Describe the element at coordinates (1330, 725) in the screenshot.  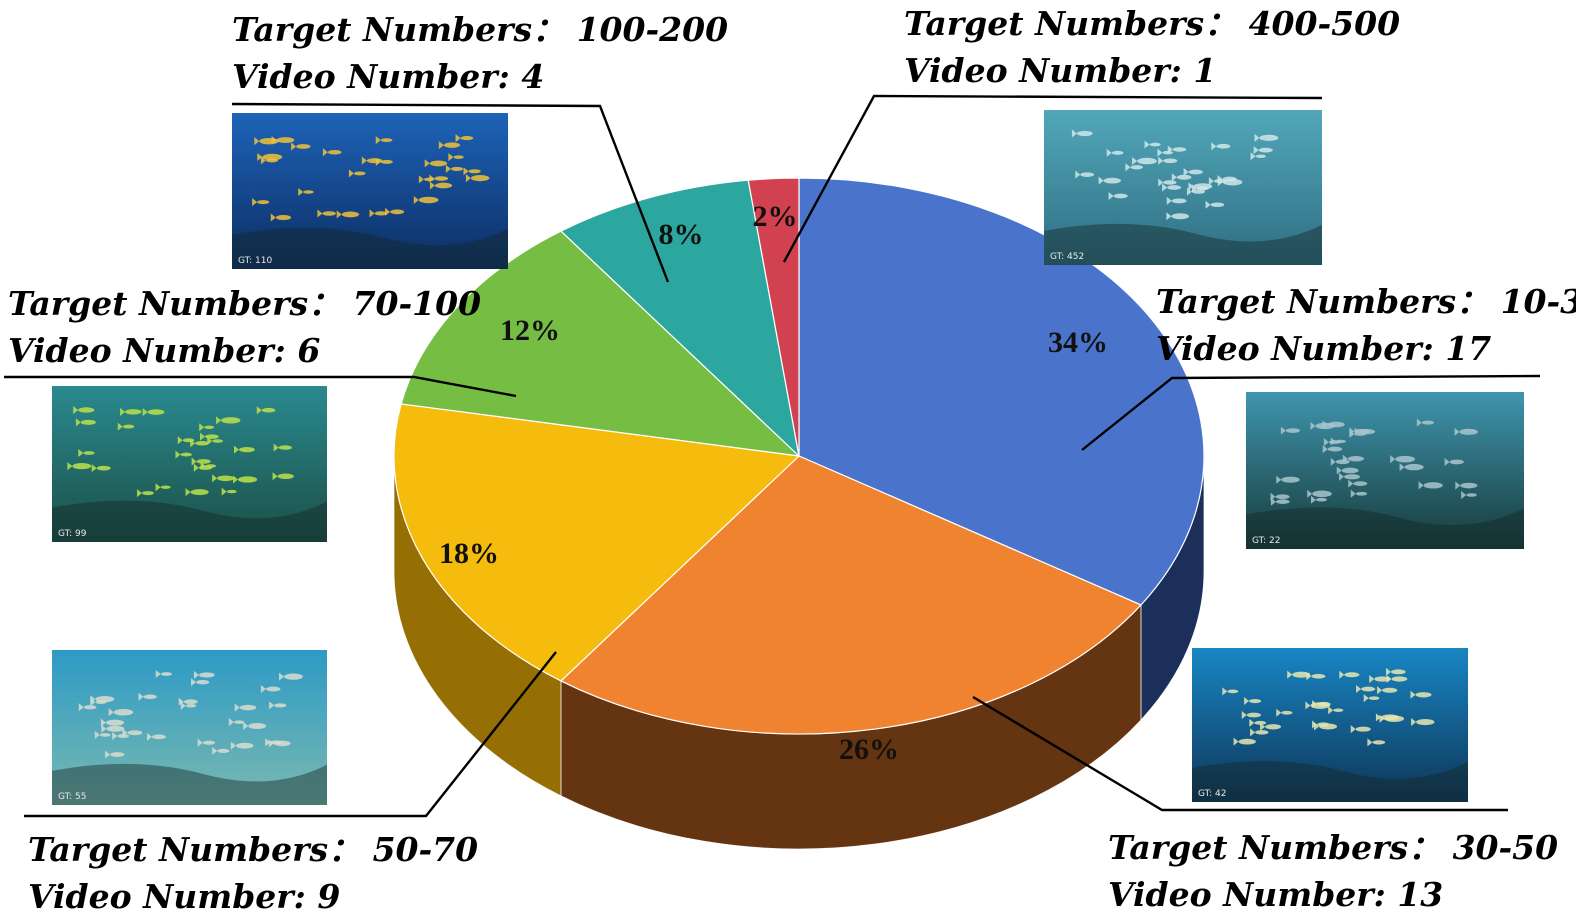
I see `fish-thumbnail-1: GT: 42` at that location.